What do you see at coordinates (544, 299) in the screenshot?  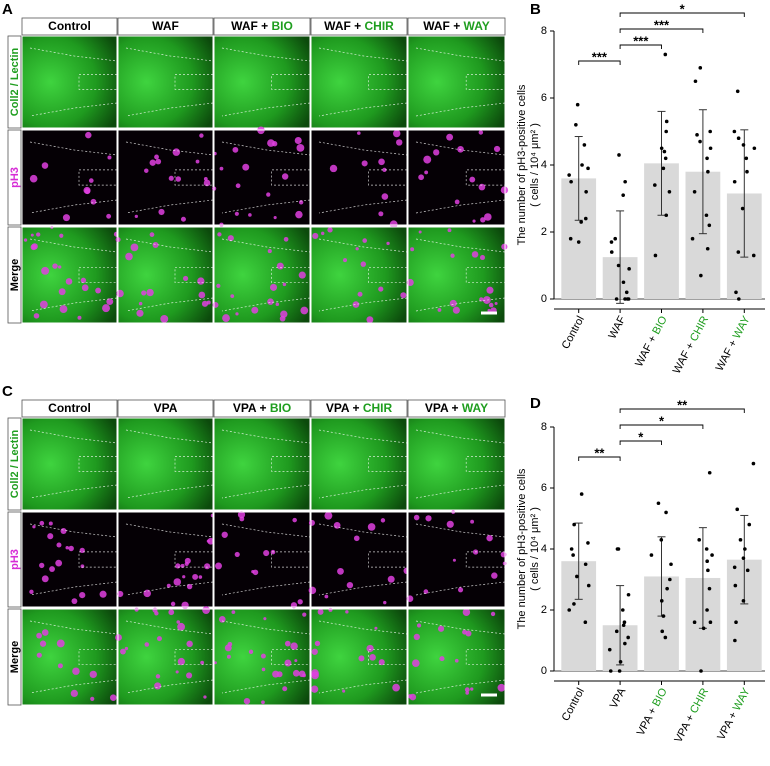 I see `y-tick-label: 0` at bounding box center [544, 299].